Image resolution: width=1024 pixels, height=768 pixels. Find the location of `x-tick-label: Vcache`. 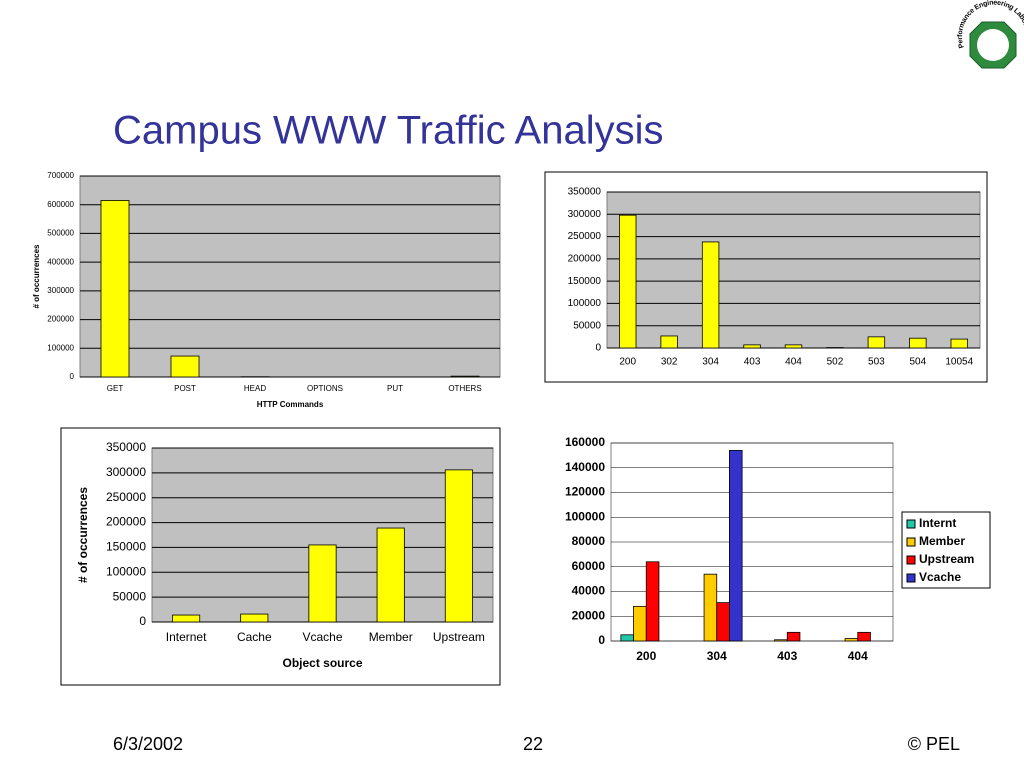

x-tick-label: Vcache is located at coordinates (322, 637).